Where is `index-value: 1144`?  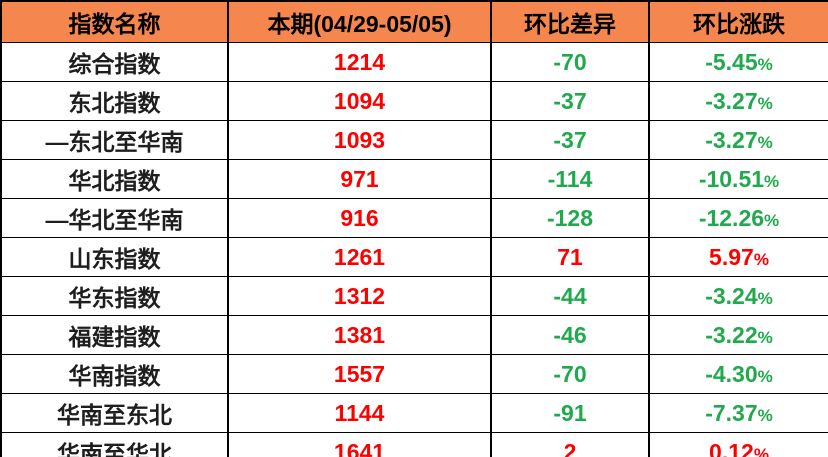 index-value: 1144 is located at coordinates (359, 413).